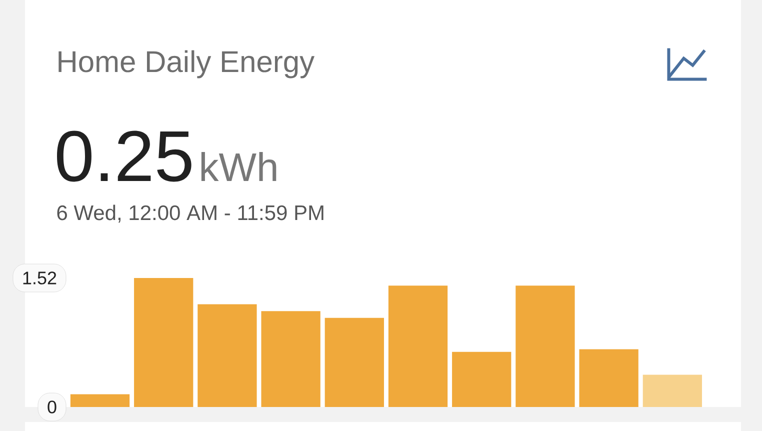 The height and width of the screenshot is (431, 762). I want to click on text: kWh, so click(238, 166).